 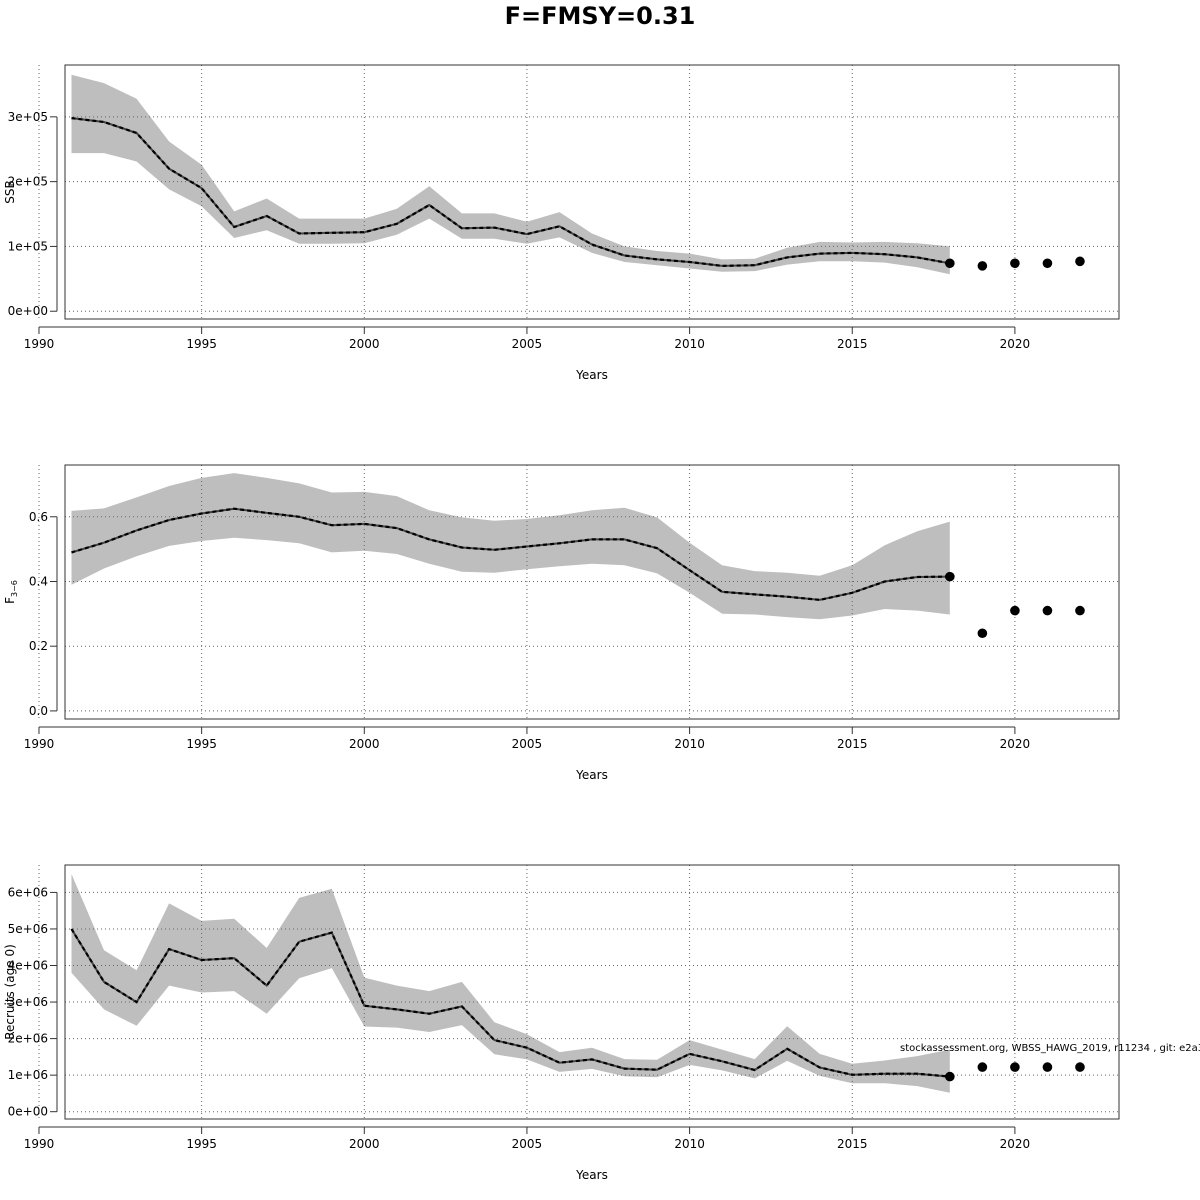 I want to click on chart-title: F=FMSY=0.31, so click(x=600, y=16).